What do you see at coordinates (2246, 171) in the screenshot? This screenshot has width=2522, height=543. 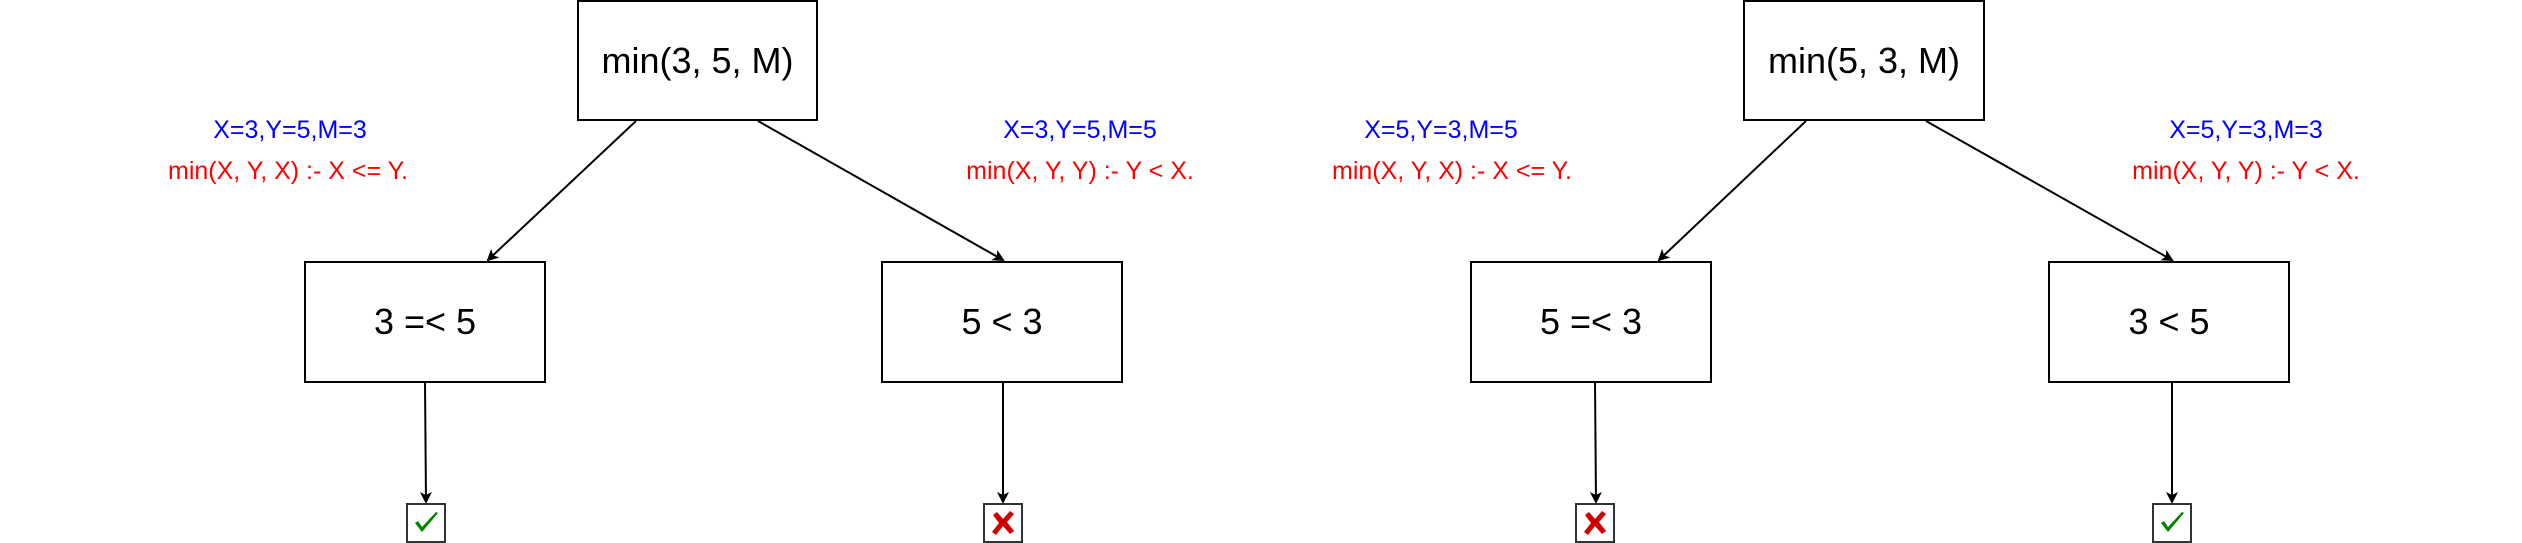 I see `clause-label-2-right: min(X, Y, Y) :- Y < X.` at bounding box center [2246, 171].